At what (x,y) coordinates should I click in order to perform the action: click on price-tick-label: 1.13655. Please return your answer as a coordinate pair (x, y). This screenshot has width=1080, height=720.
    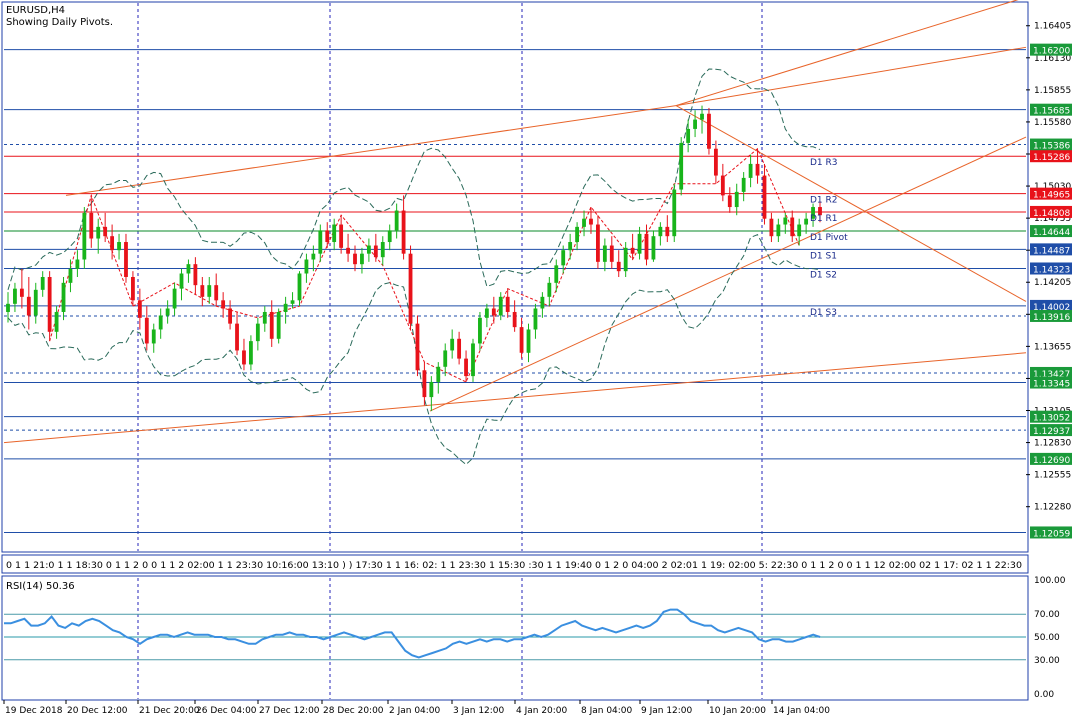
    Looking at the image, I should click on (1052, 347).